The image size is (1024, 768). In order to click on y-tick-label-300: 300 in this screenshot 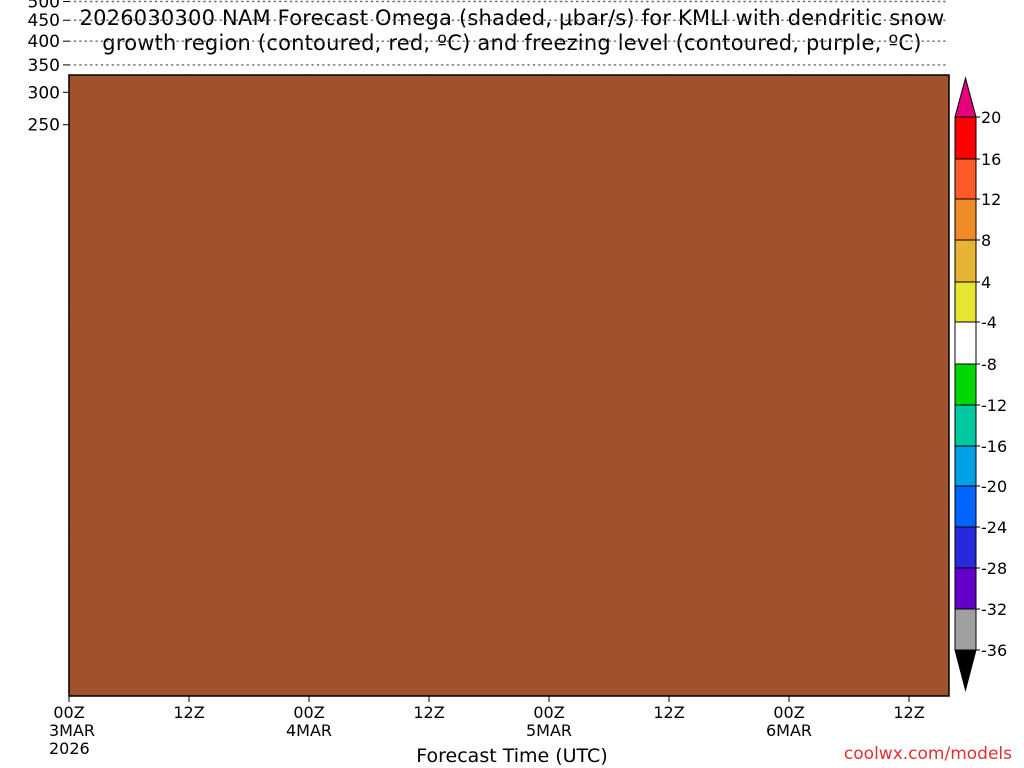, I will do `click(44, 93)`.